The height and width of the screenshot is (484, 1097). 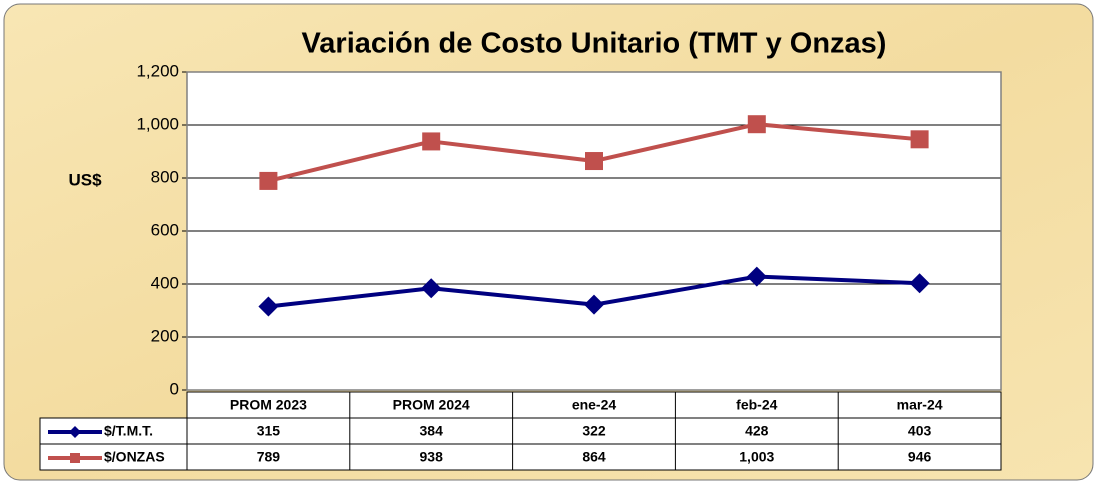 What do you see at coordinates (920, 431) in the screenshot?
I see `table-value: 403` at bounding box center [920, 431].